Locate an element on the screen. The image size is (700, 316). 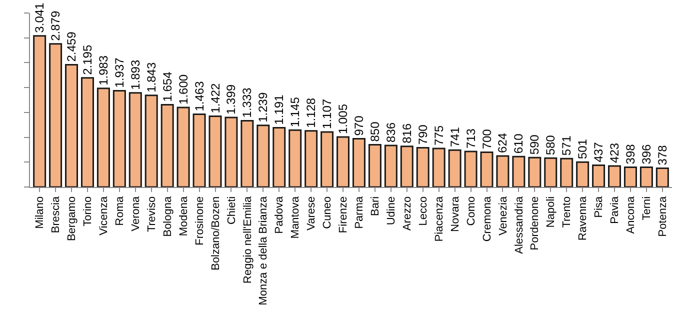
x-tick-label: Verona is located at coordinates (136, 214).